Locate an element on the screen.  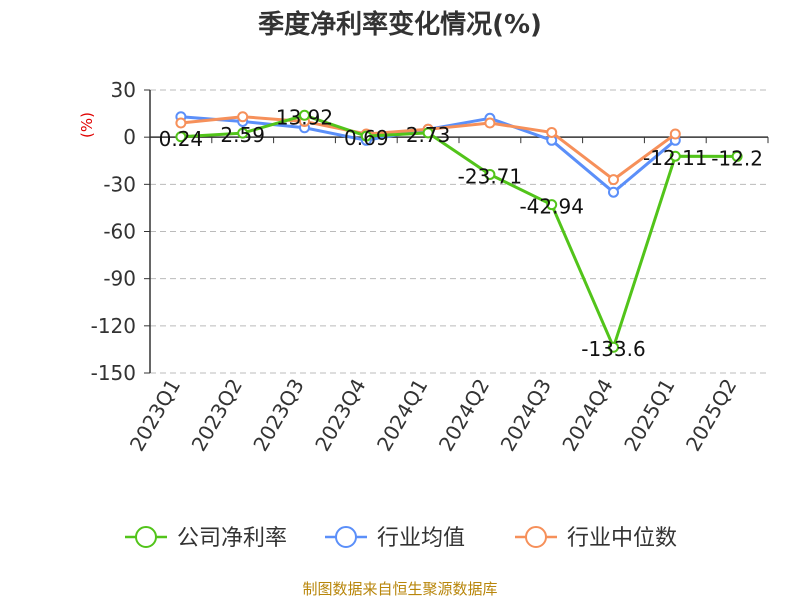
legend-label: 行业中位数 is located at coordinates (622, 538).